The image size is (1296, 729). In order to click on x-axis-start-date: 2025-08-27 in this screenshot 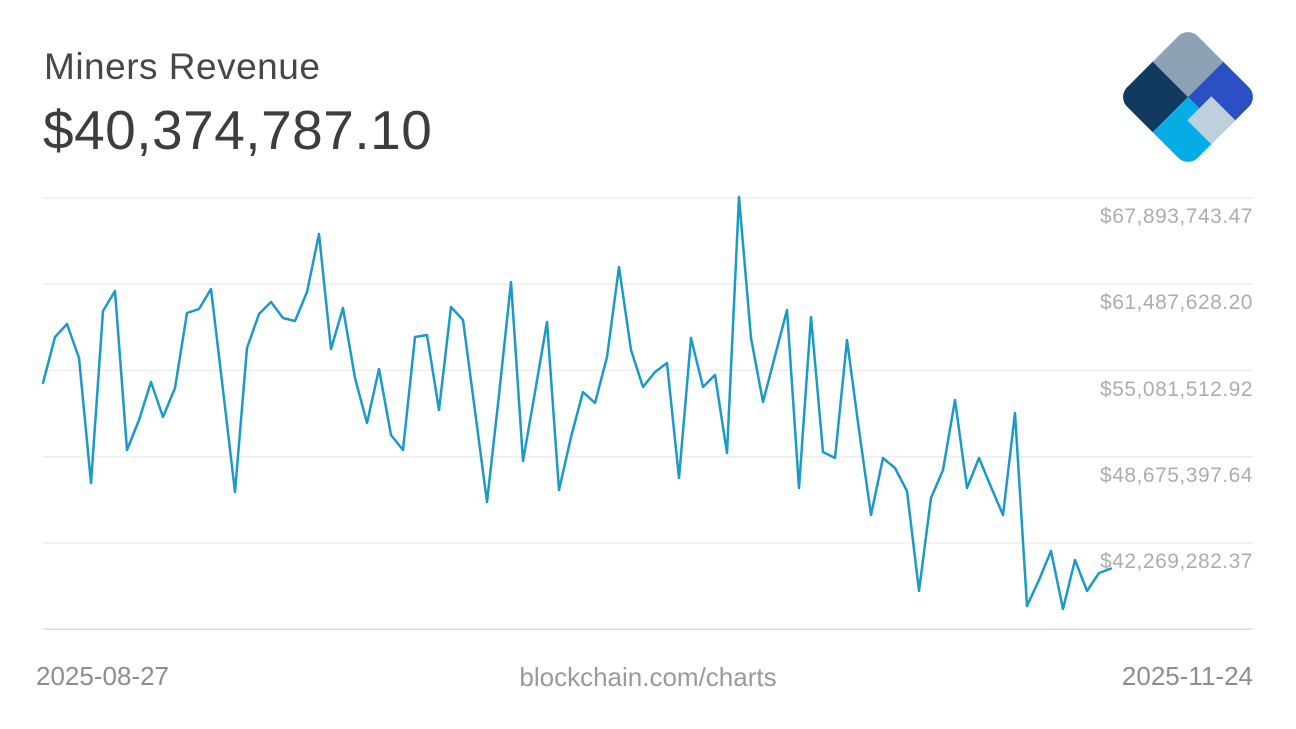, I will do `click(102, 676)`.